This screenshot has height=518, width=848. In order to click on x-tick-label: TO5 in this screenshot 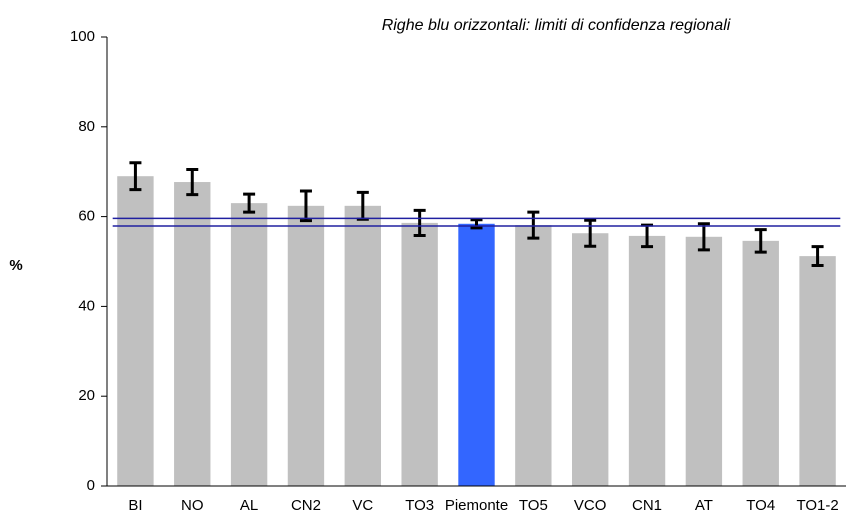, I will do `click(533, 505)`.